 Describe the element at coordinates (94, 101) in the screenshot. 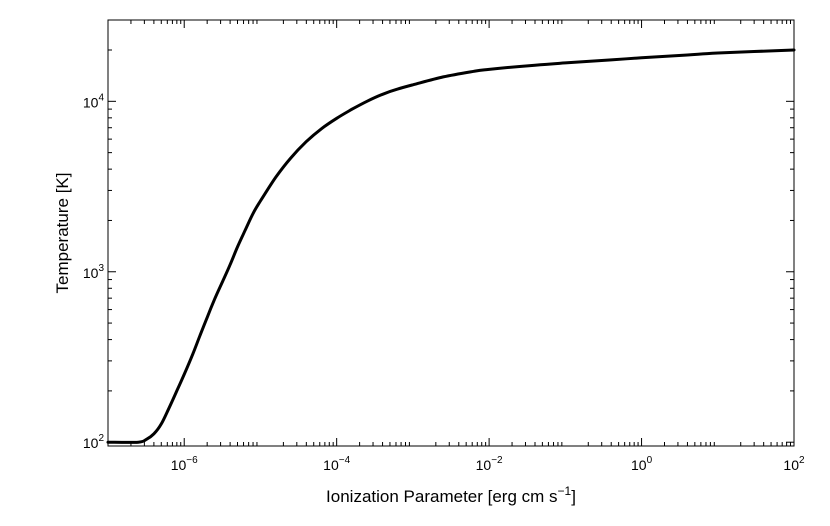

I see `y-tick-label: 10⁴` at that location.